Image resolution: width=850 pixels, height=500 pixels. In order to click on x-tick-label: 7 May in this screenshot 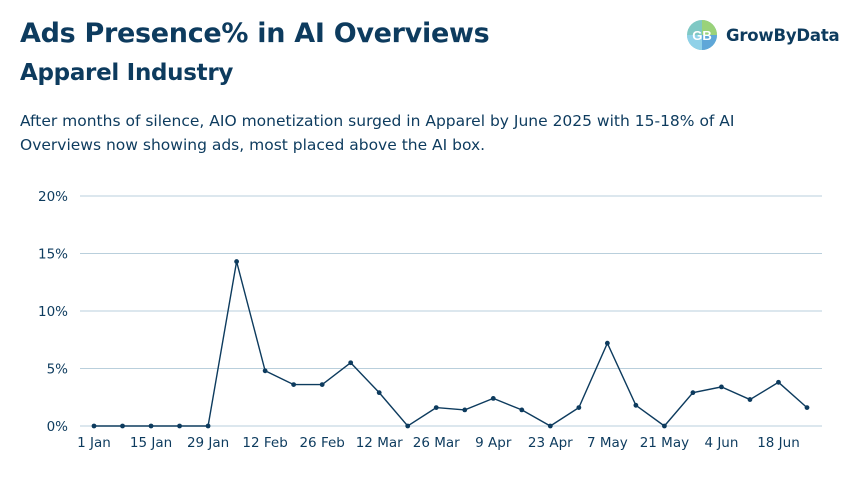, I will do `click(607, 443)`.